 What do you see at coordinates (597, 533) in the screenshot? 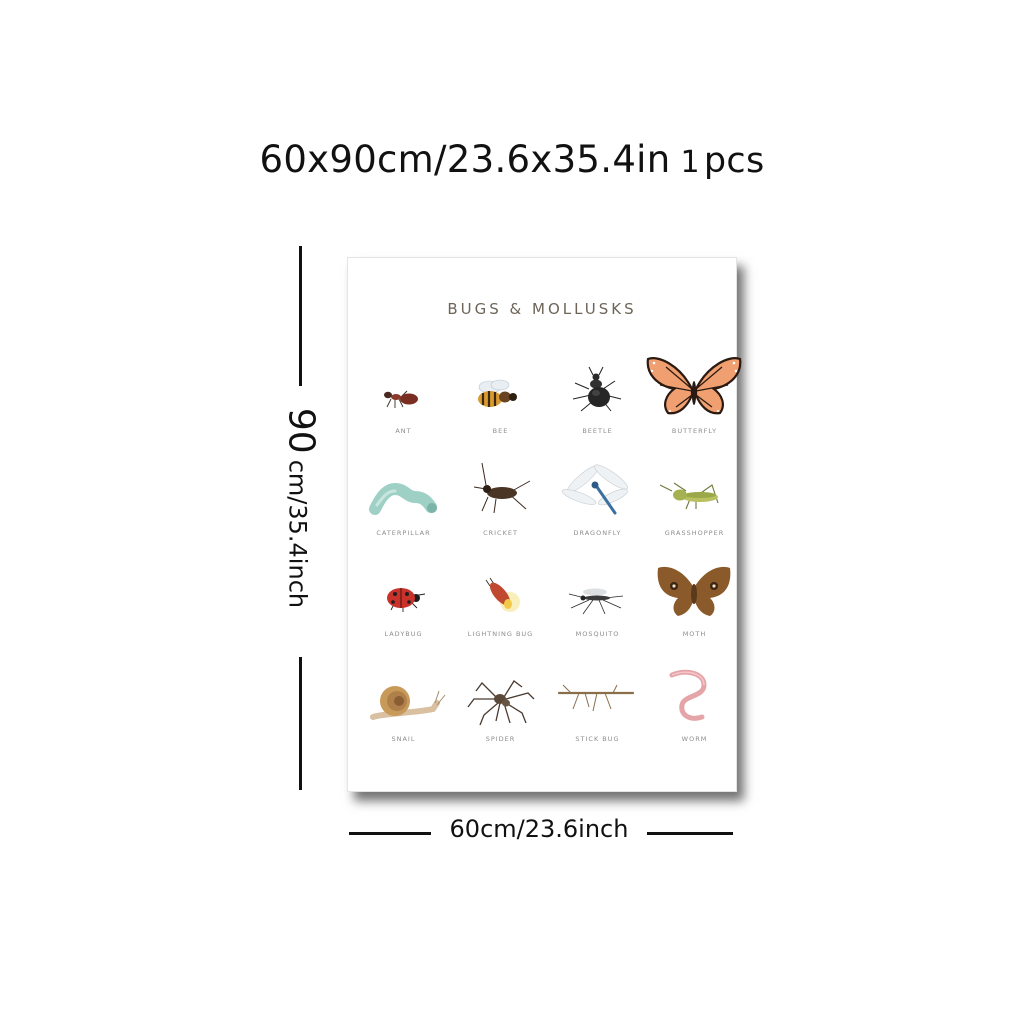
I see `poster-item-label: DRAGONFLY` at bounding box center [597, 533].